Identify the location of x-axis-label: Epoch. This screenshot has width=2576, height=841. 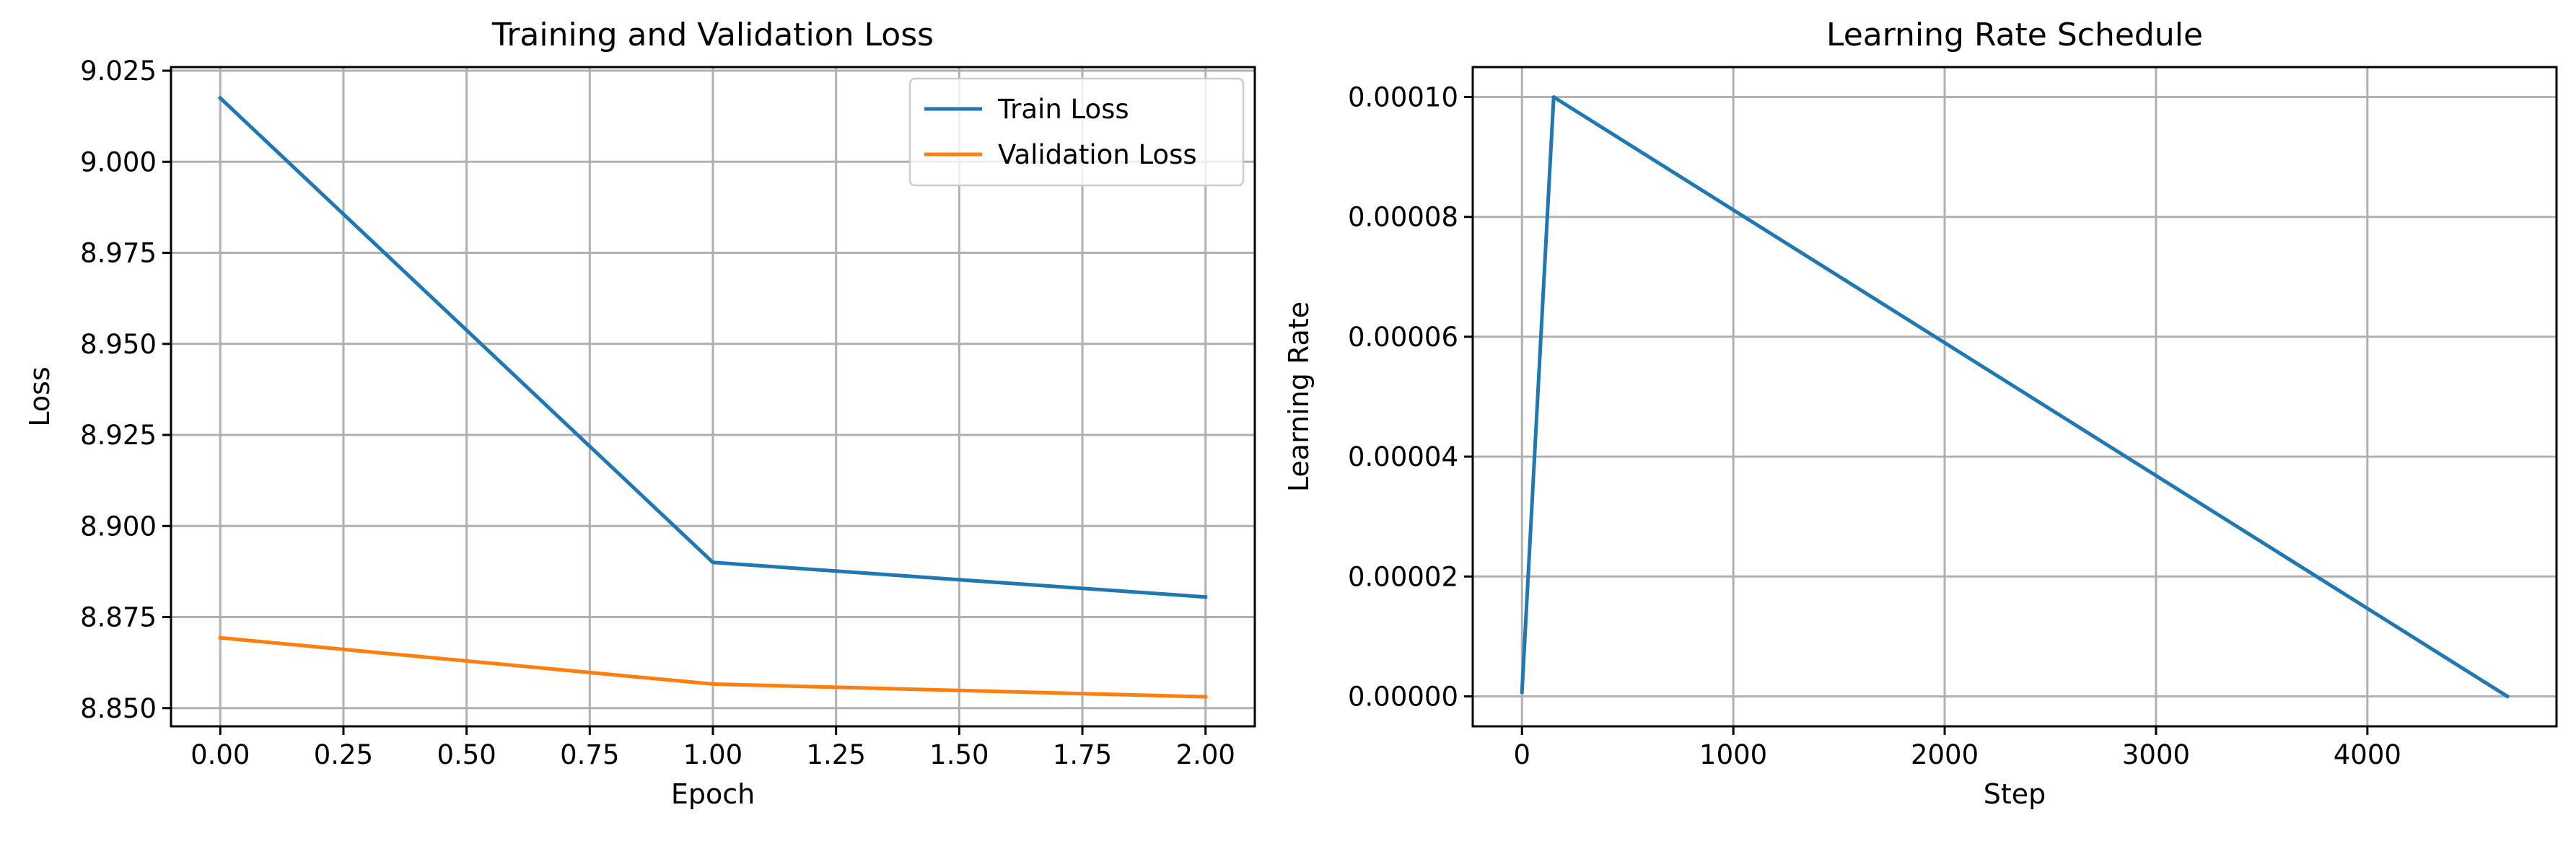
(713, 794).